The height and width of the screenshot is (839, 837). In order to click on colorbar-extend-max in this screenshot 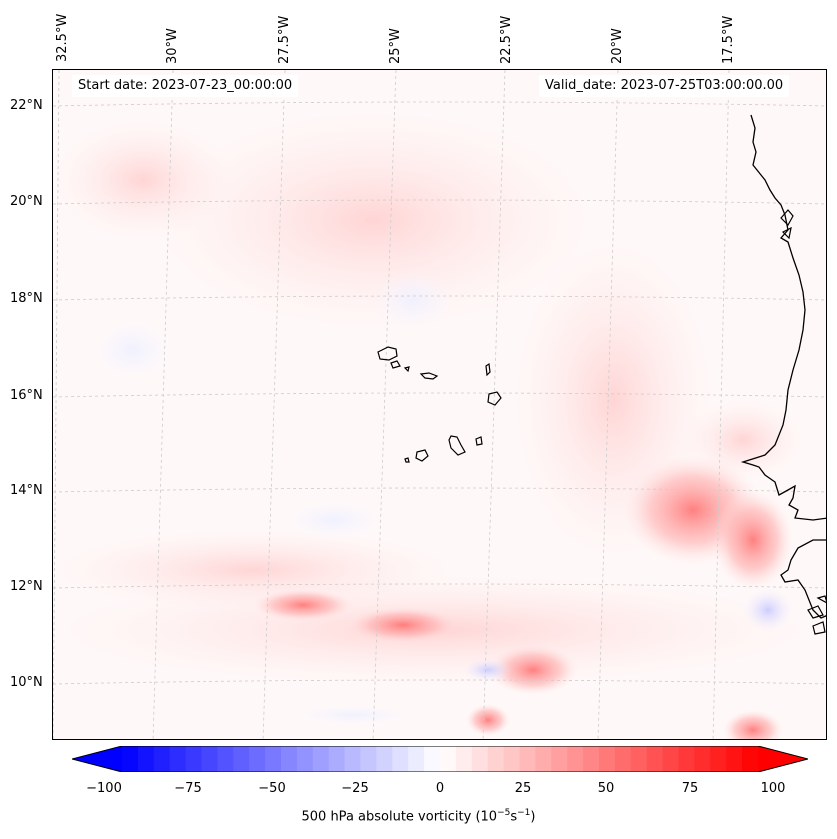, I will do `click(783, 759)`.